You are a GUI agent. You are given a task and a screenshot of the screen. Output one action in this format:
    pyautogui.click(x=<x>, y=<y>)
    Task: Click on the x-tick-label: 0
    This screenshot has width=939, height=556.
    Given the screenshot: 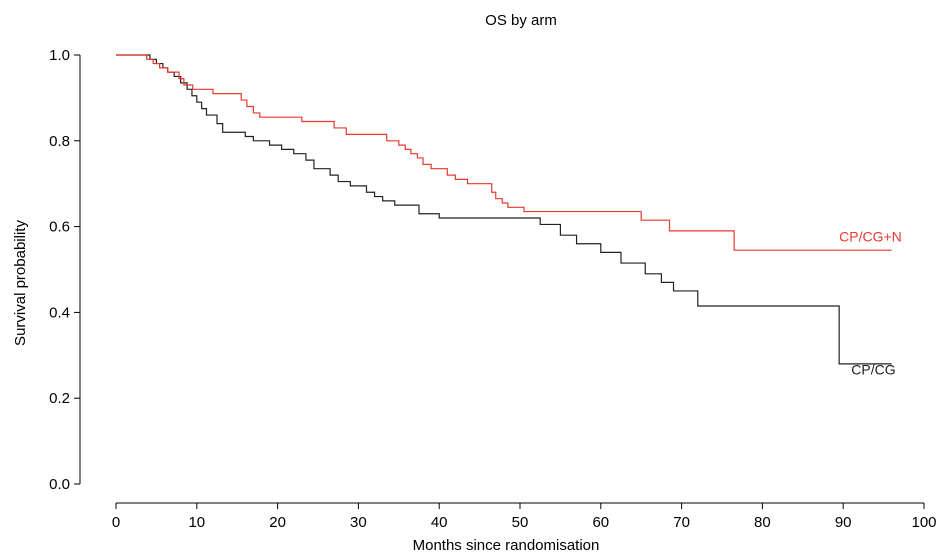 What is the action you would take?
    pyautogui.click(x=116, y=522)
    